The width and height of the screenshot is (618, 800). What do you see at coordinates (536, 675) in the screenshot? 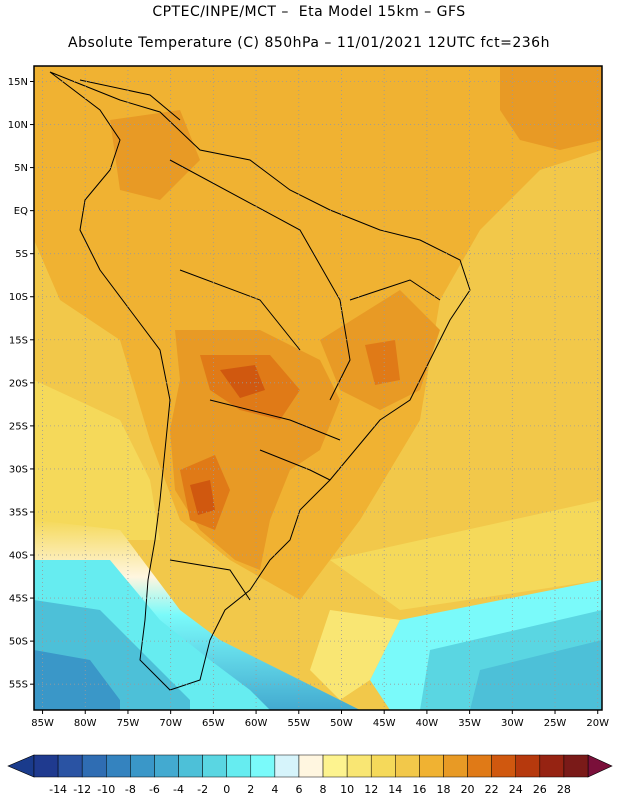
I see `field-0c-atlantic` at bounding box center [536, 675].